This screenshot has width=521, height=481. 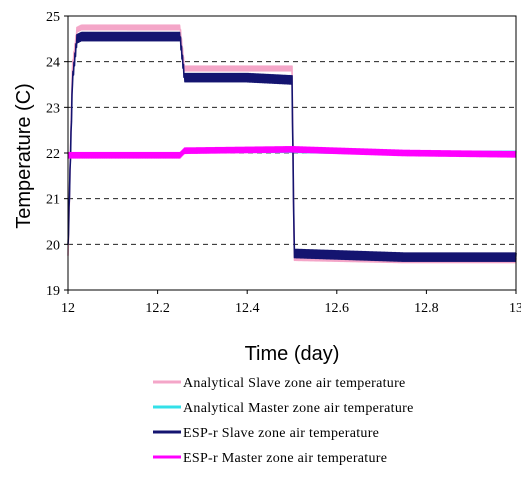 I want to click on y-tick-label: 19, so click(x=53, y=291).